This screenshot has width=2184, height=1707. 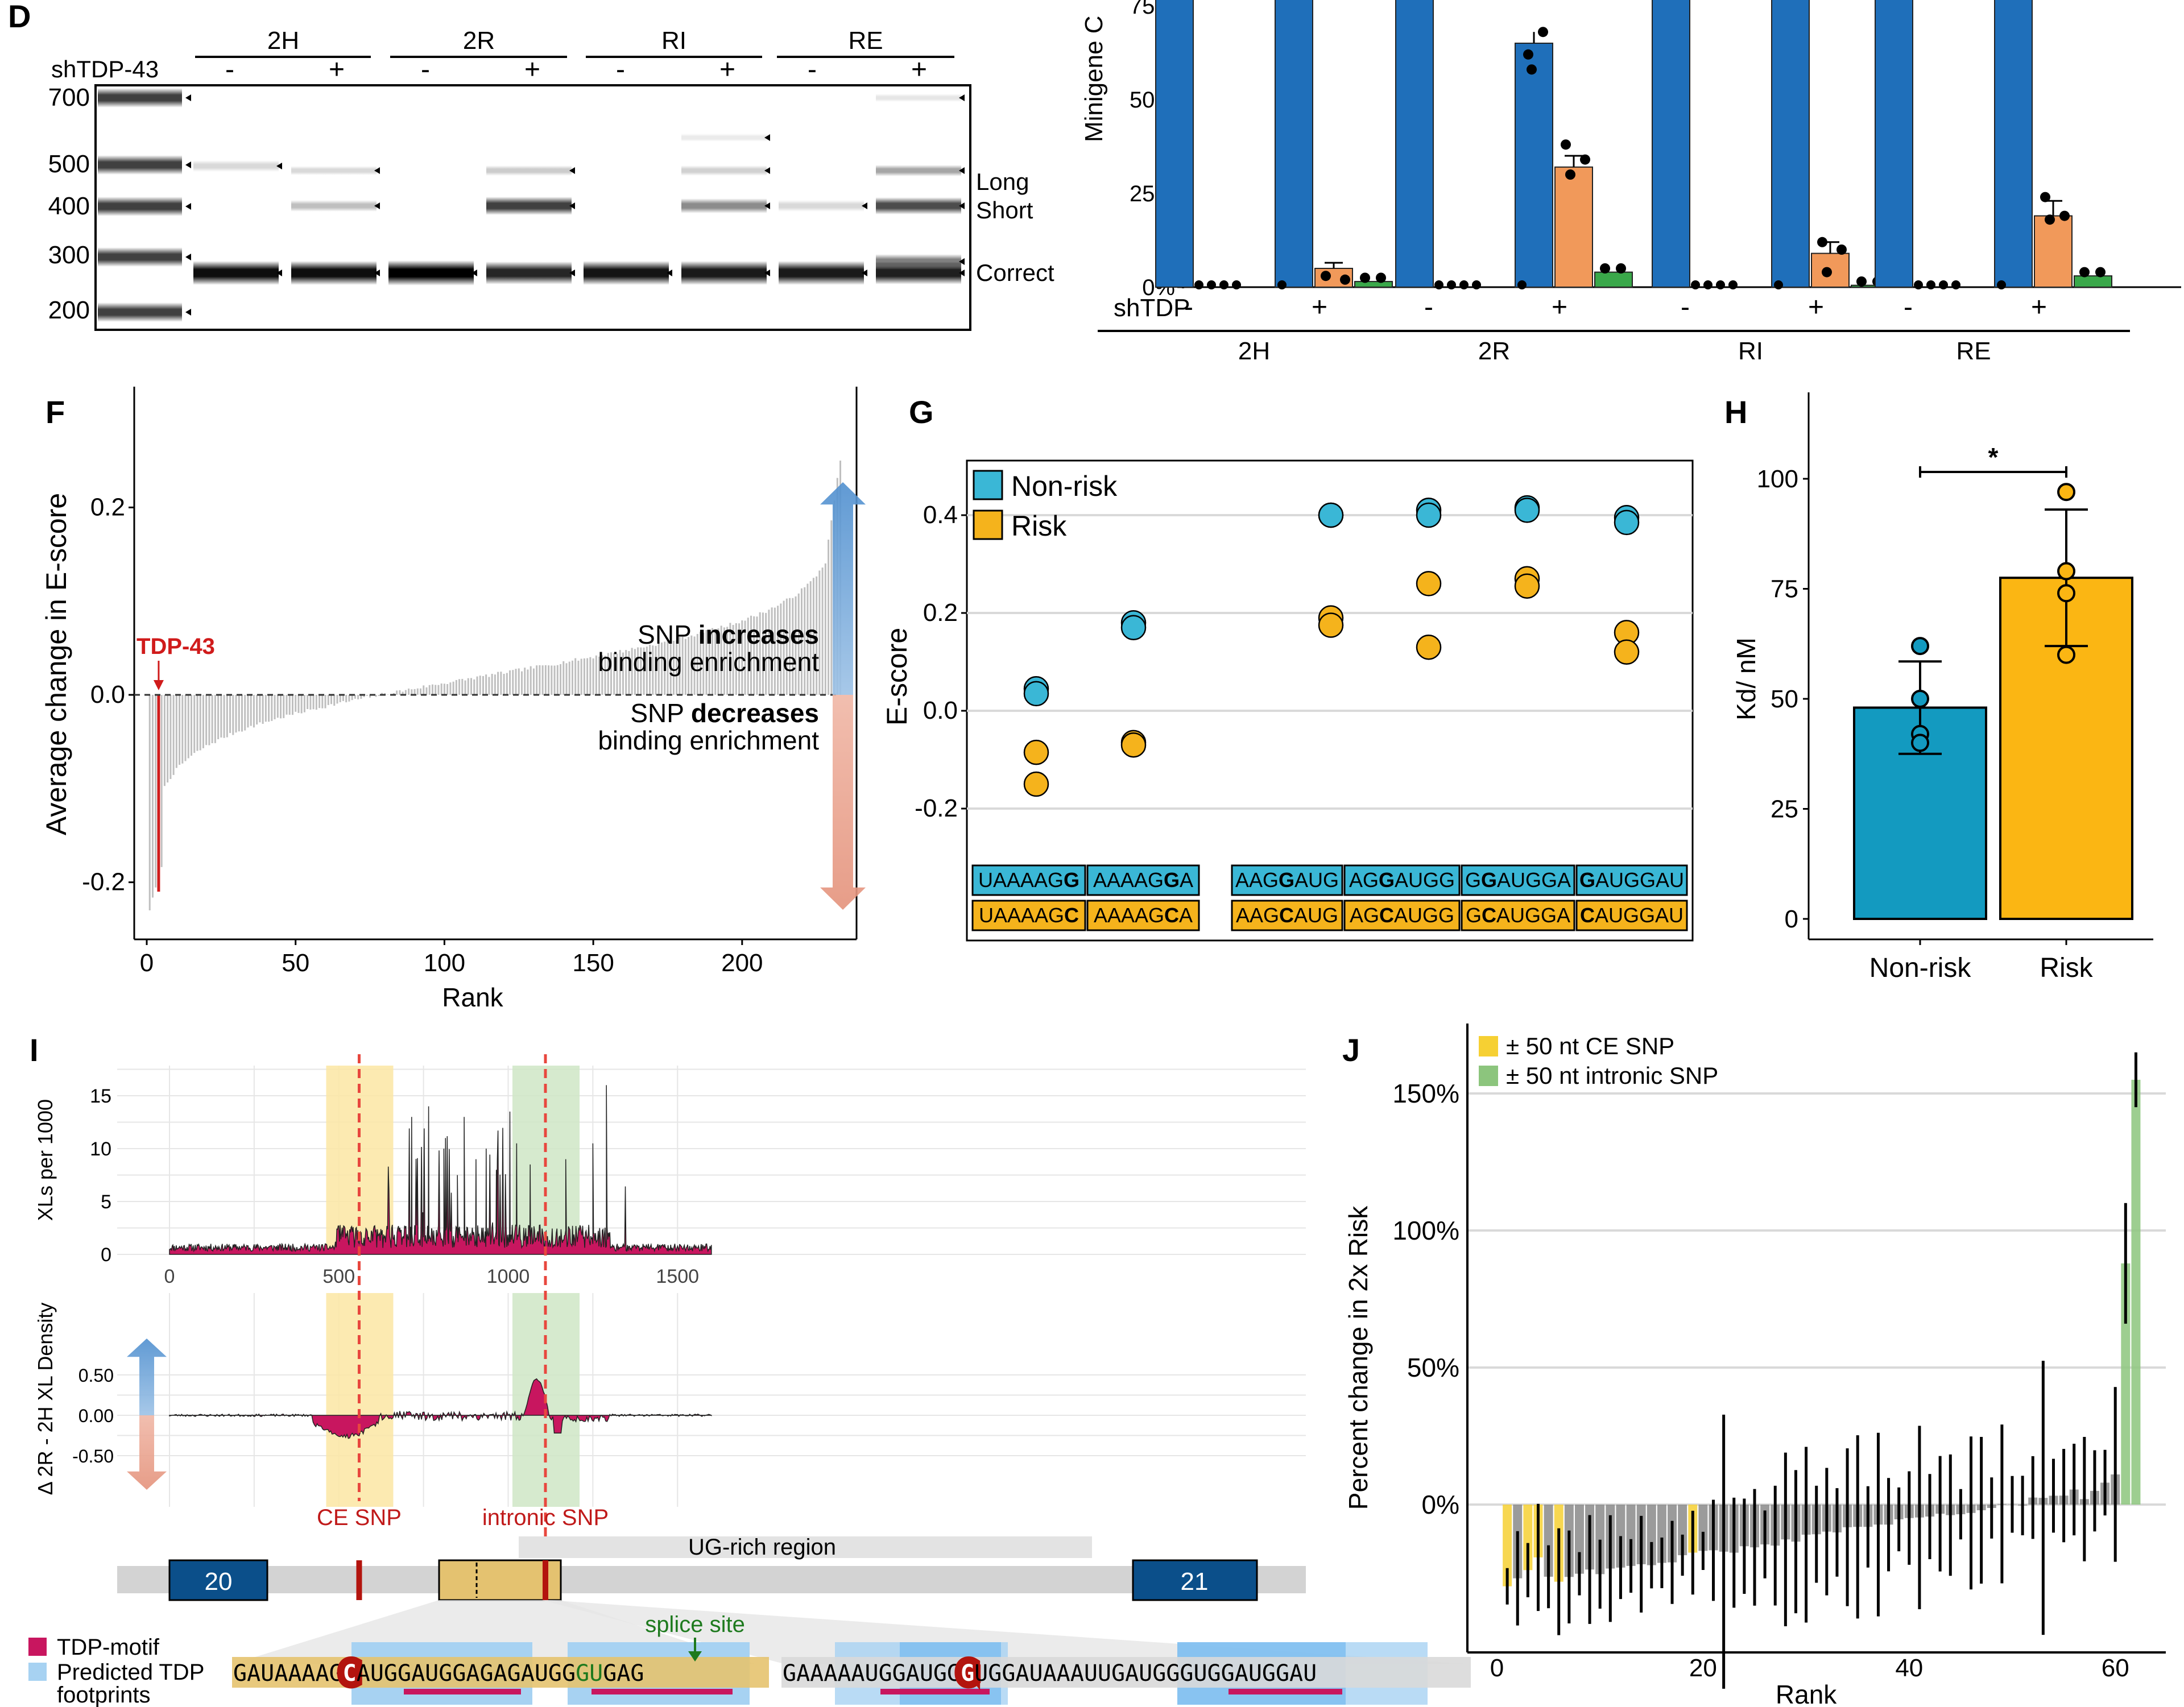 I want to click on tspan: AUG, so click(x=1316, y=915).